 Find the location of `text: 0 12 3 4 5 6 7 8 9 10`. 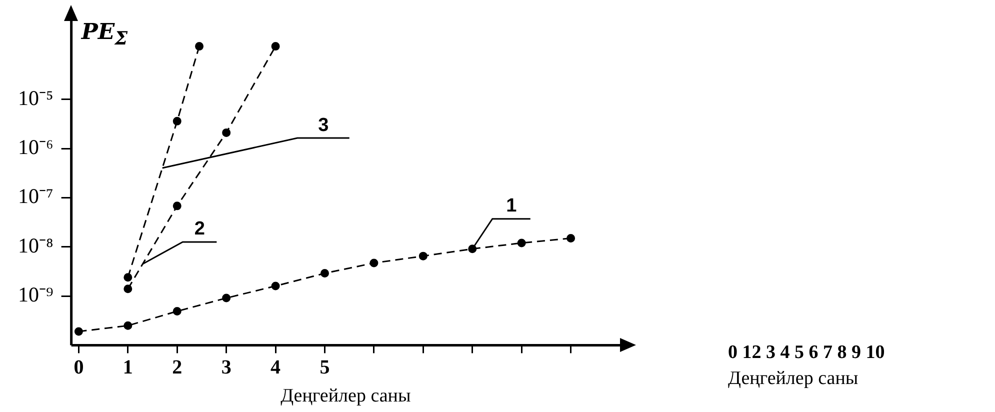

text: 0 12 3 4 5 6 7 8 9 10 is located at coordinates (806, 353).